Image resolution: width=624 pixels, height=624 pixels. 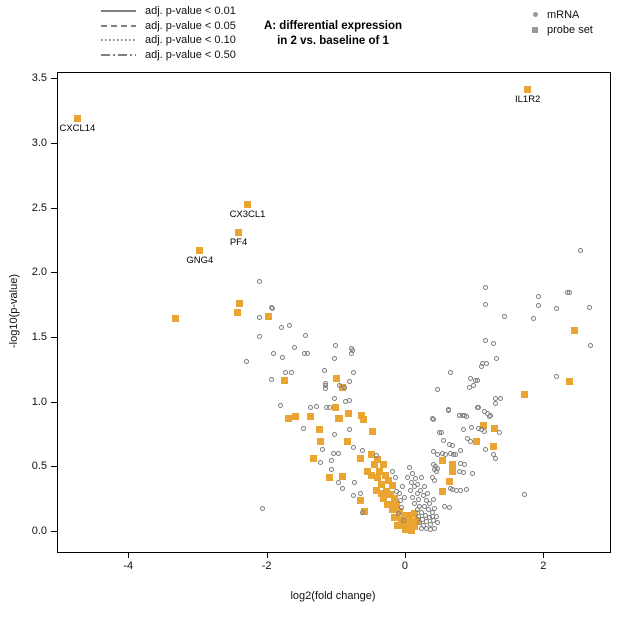 What do you see at coordinates (333, 596) in the screenshot?
I see `x-axis-title: log2(fold change)` at bounding box center [333, 596].